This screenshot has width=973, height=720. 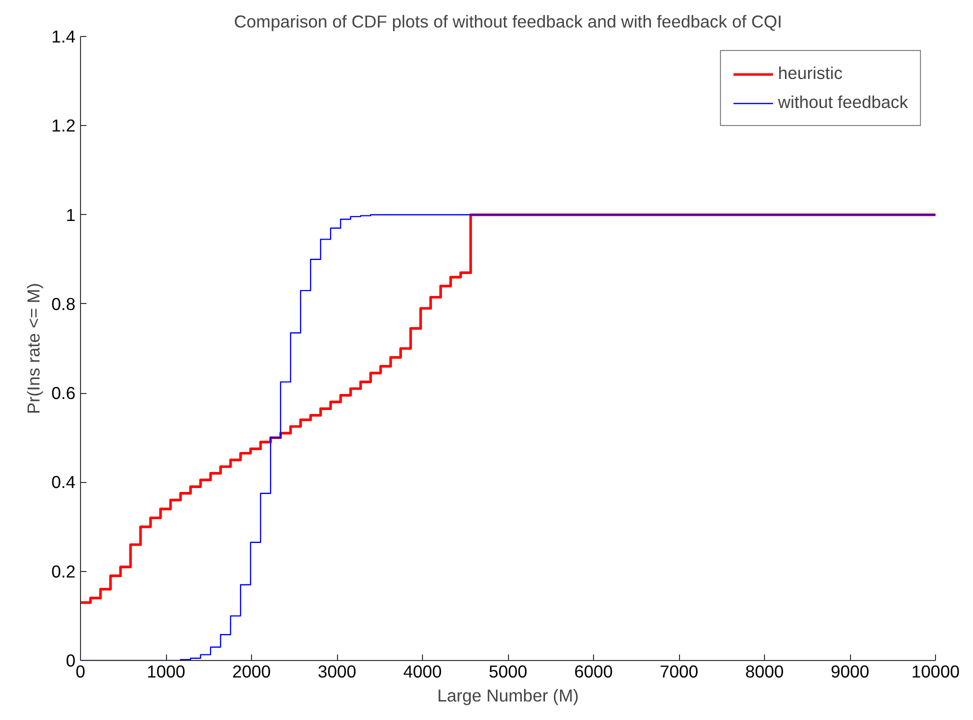 I want to click on y-axis-title: Pr(Ins rate <= M), so click(x=33, y=348).